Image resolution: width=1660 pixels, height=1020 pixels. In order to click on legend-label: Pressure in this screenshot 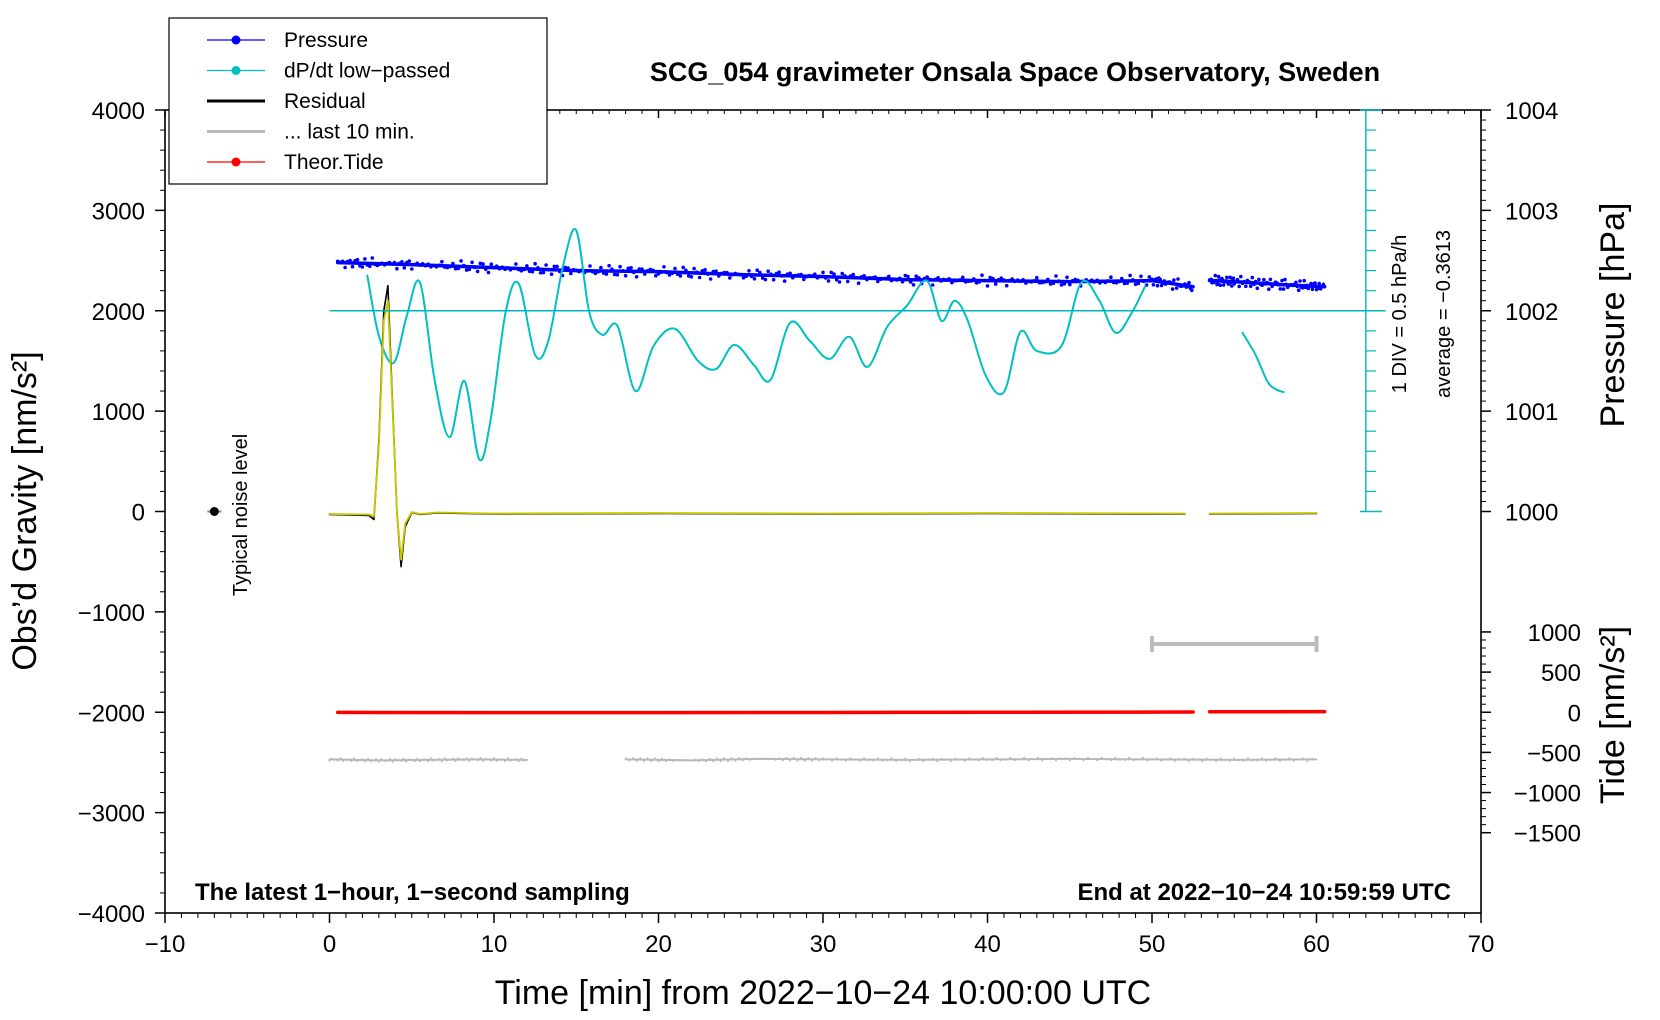, I will do `click(326, 40)`.